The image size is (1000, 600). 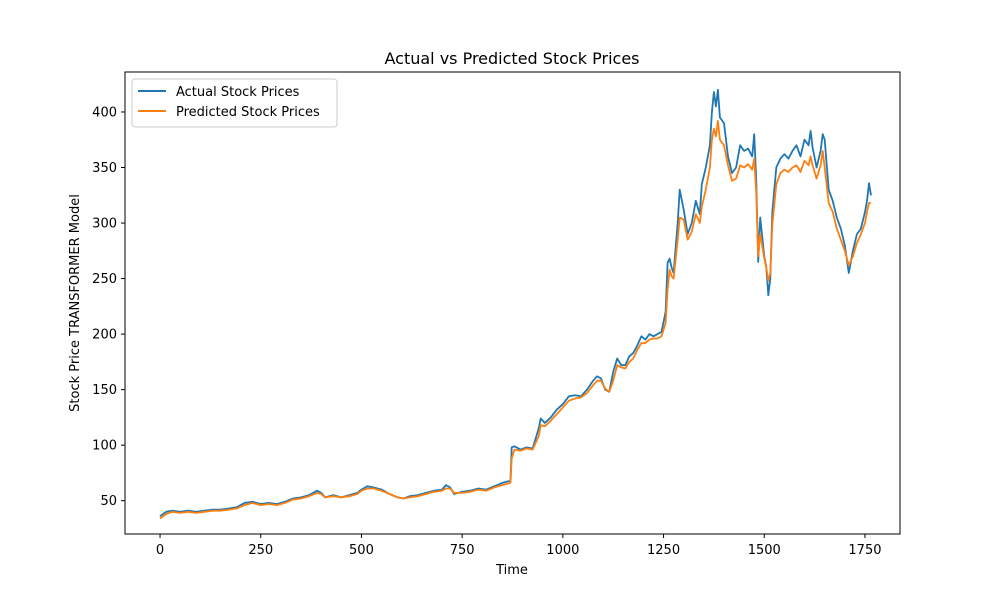 I want to click on legend-box, so click(x=234, y=103).